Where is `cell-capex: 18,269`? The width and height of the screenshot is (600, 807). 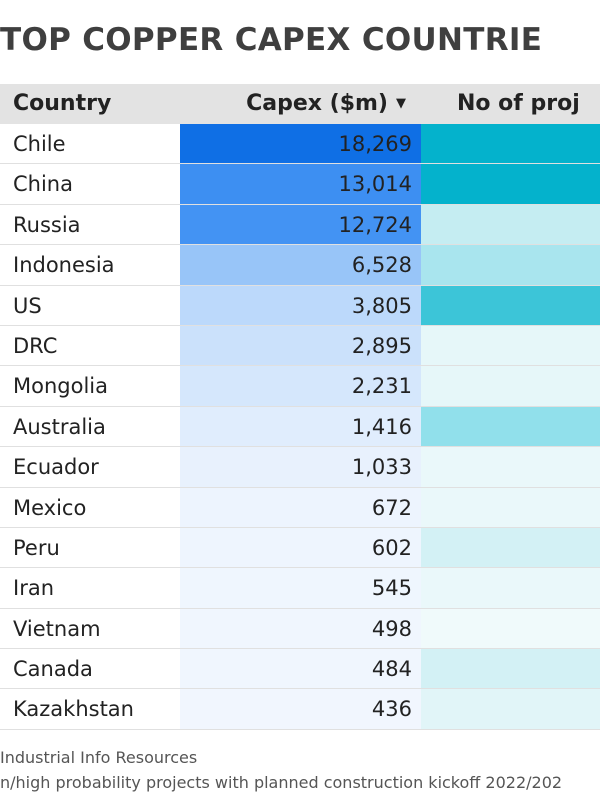
cell-capex: 18,269 is located at coordinates (300, 144).